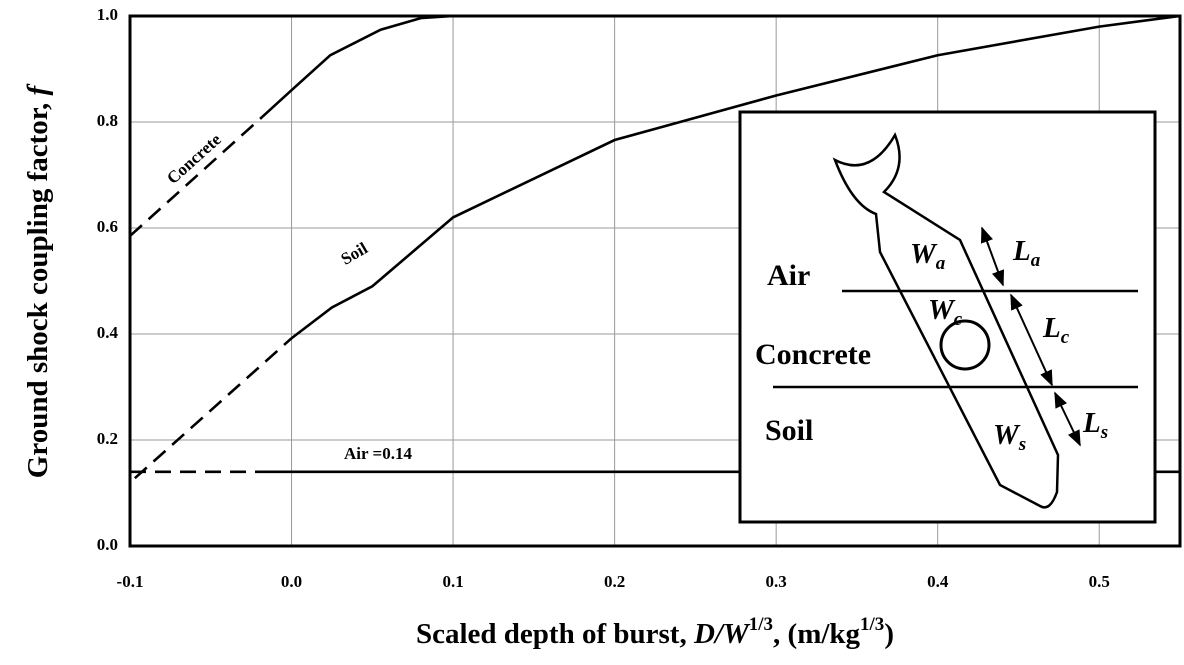 This screenshot has width=1184, height=665. What do you see at coordinates (107, 438) in the screenshot?
I see `y-tick-label: 0.2` at bounding box center [107, 438].